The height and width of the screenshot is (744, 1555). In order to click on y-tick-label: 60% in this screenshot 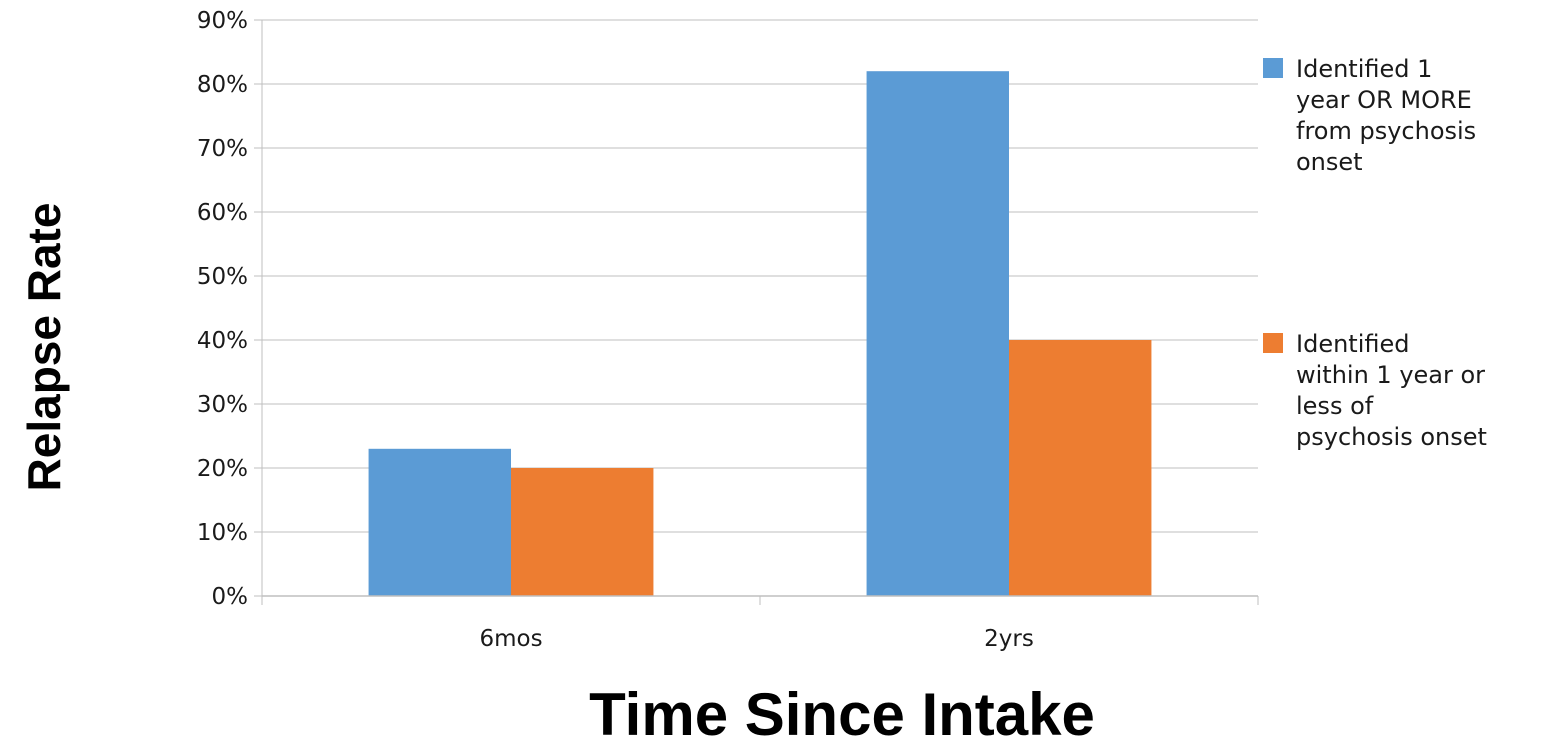, I will do `click(222, 213)`.